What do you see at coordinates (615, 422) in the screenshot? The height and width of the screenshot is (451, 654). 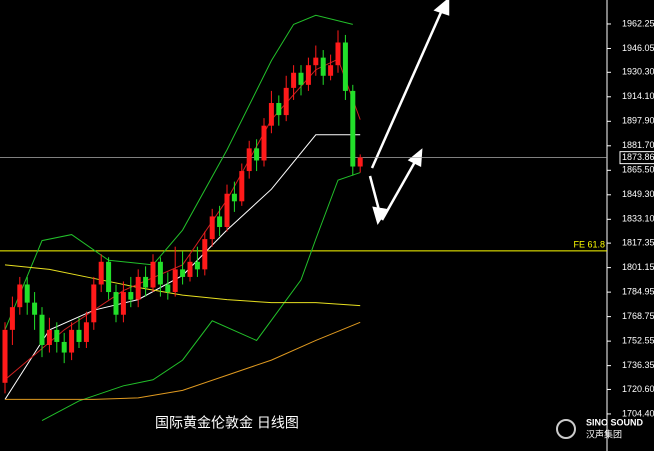 I see `brand: SINO SOUND` at bounding box center [615, 422].